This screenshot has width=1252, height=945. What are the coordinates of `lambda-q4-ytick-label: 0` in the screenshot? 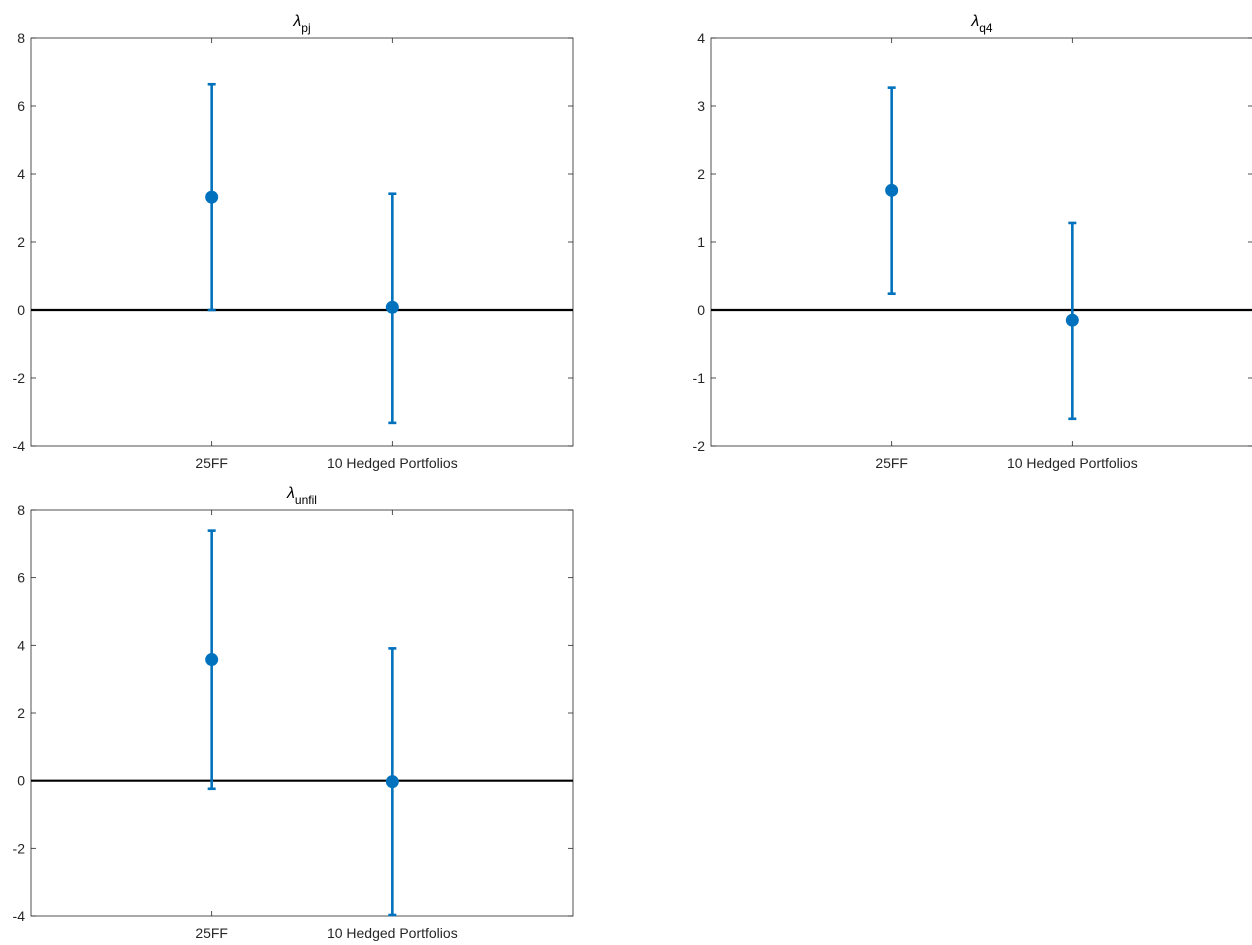 It's located at (701, 310).